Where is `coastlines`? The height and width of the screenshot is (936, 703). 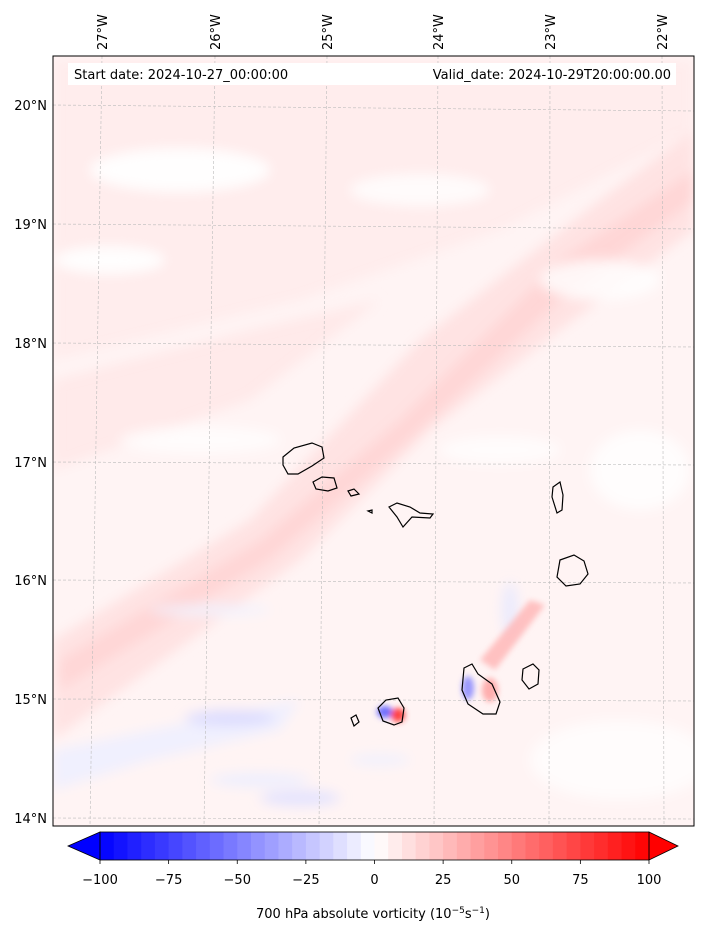 coastlines is located at coordinates (435, 584).